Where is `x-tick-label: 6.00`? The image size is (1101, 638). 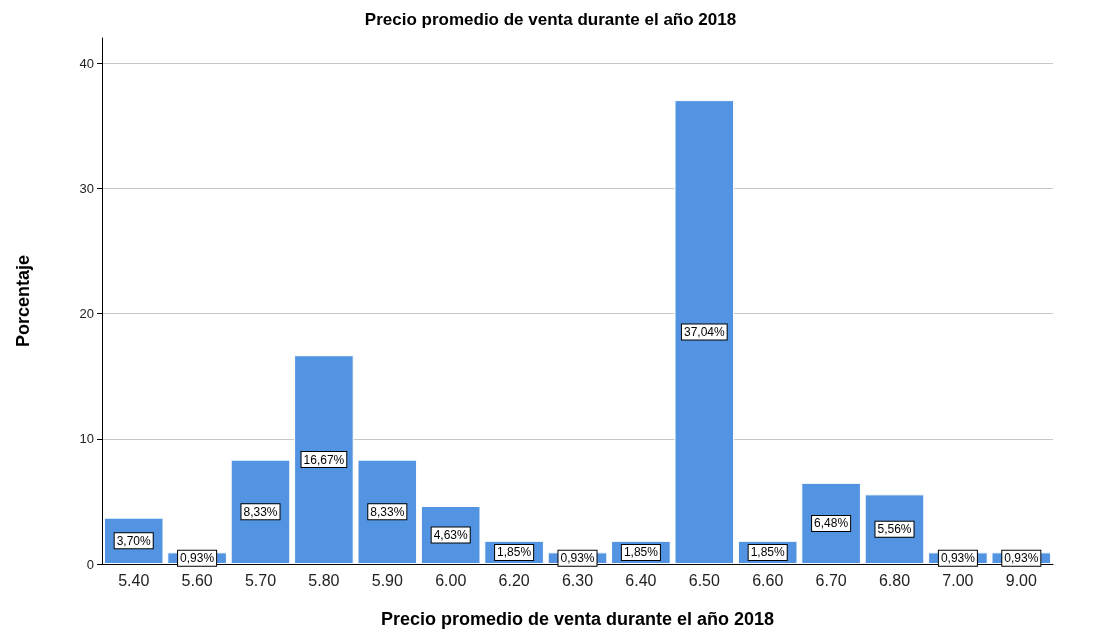
x-tick-label: 6.00 is located at coordinates (451, 580).